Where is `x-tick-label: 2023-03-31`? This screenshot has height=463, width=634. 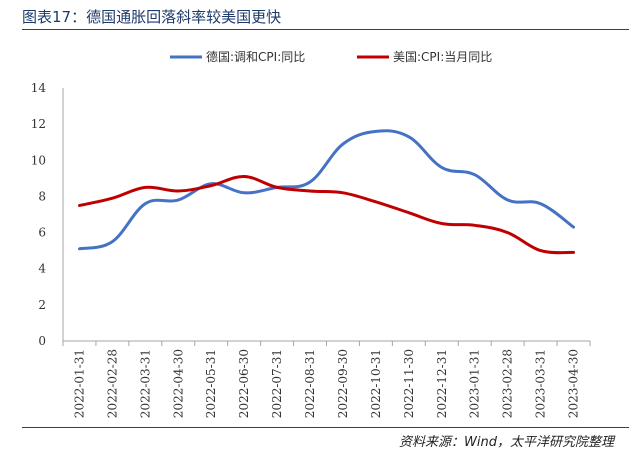 x-tick-label: 2023-03-31 is located at coordinates (541, 383).